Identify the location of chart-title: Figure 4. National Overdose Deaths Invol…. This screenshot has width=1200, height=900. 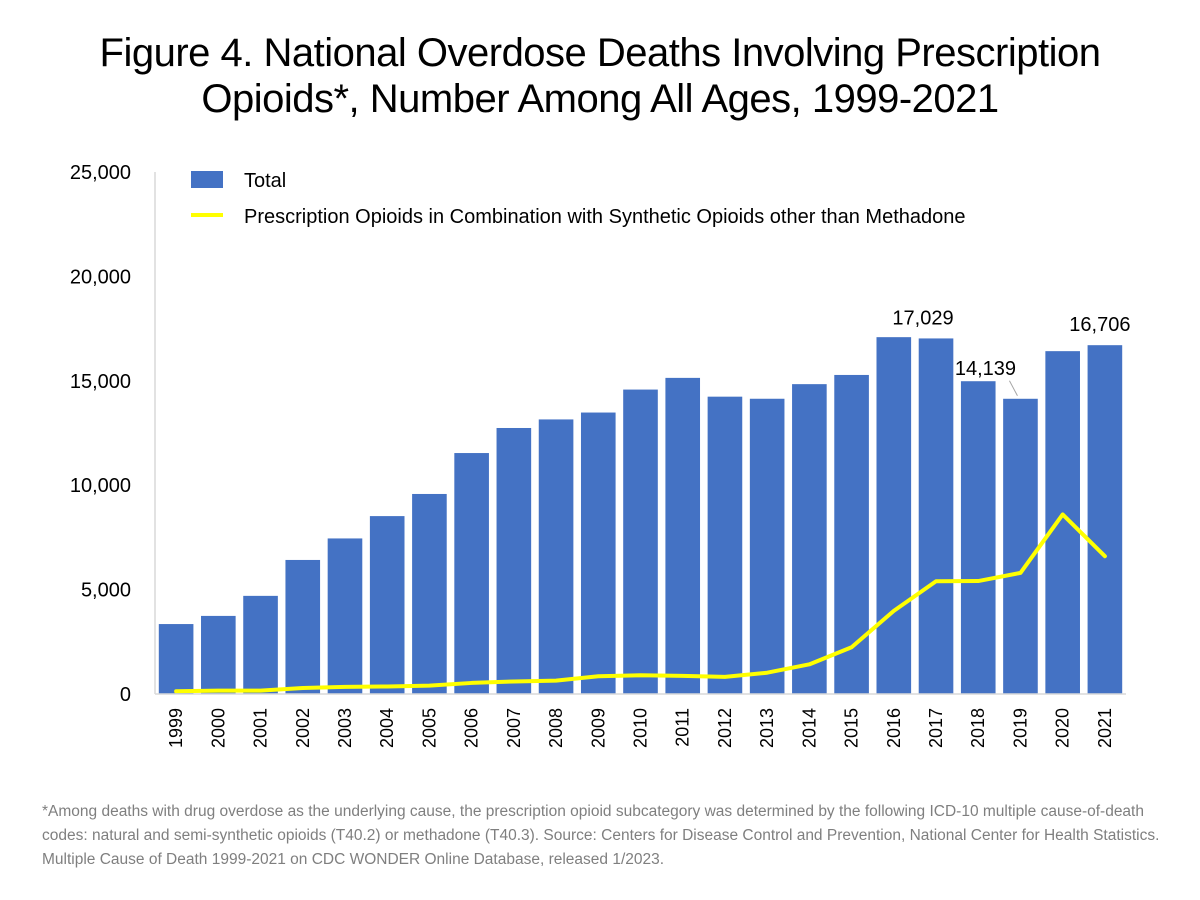
(600, 76).